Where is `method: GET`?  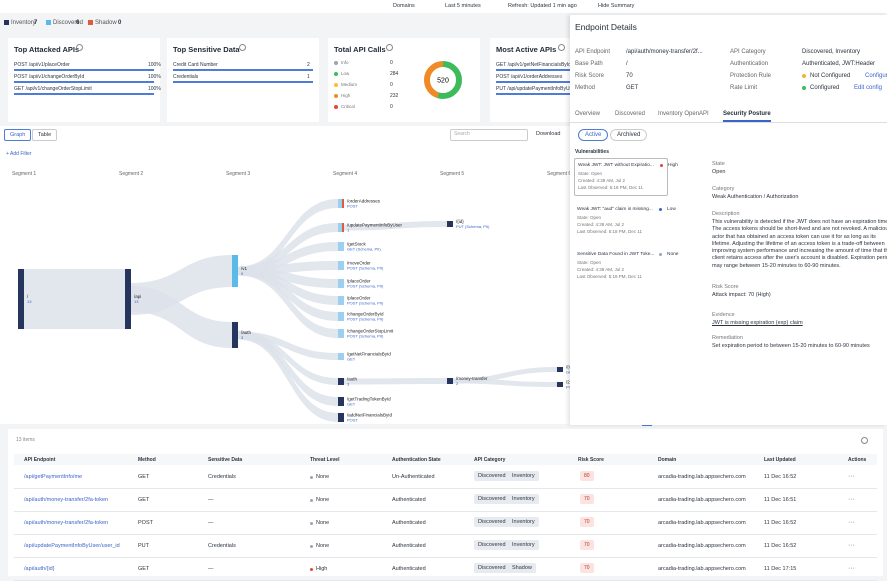 method: GET is located at coordinates (144, 569).